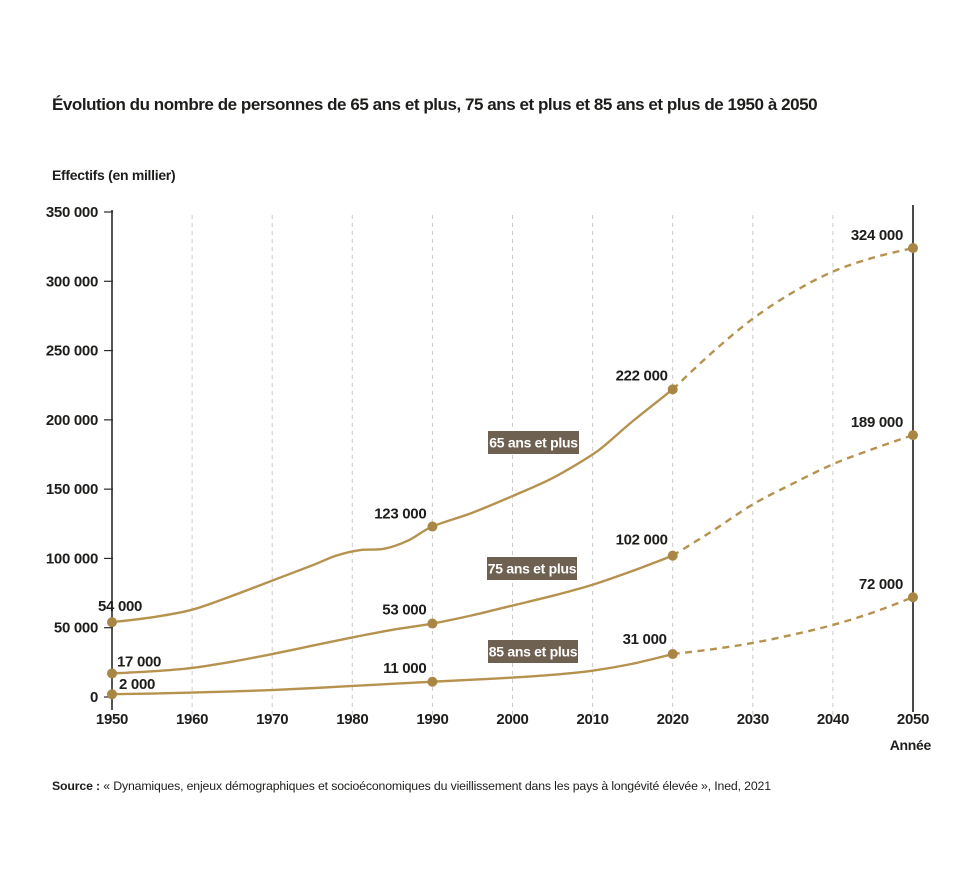  What do you see at coordinates (76, 628) in the screenshot?
I see `y-tick-label: 50 000` at bounding box center [76, 628].